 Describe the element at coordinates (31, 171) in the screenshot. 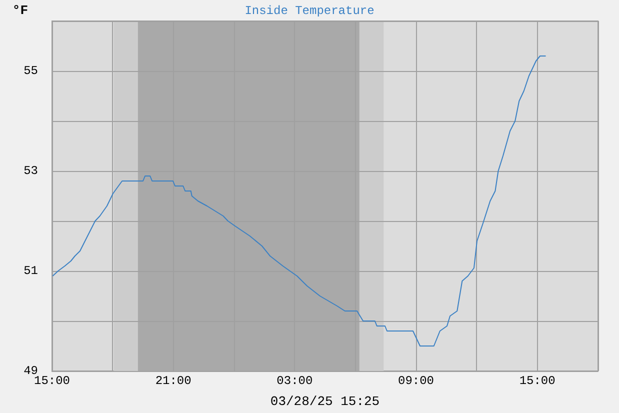

I see `y-tick-label: 53` at that location.